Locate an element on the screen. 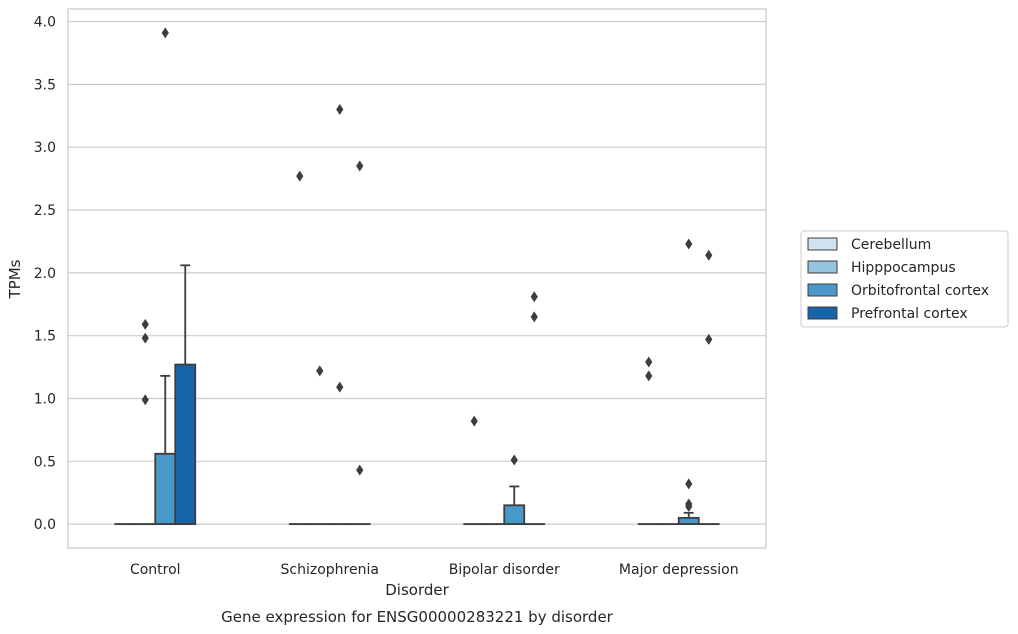  x-tick-label: Major depression is located at coordinates (679, 570).